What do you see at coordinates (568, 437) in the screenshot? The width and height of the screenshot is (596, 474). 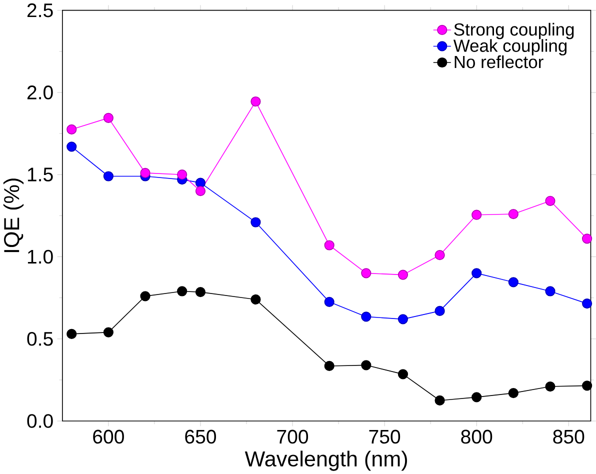 I see `x-tick-label: 850` at bounding box center [568, 437].